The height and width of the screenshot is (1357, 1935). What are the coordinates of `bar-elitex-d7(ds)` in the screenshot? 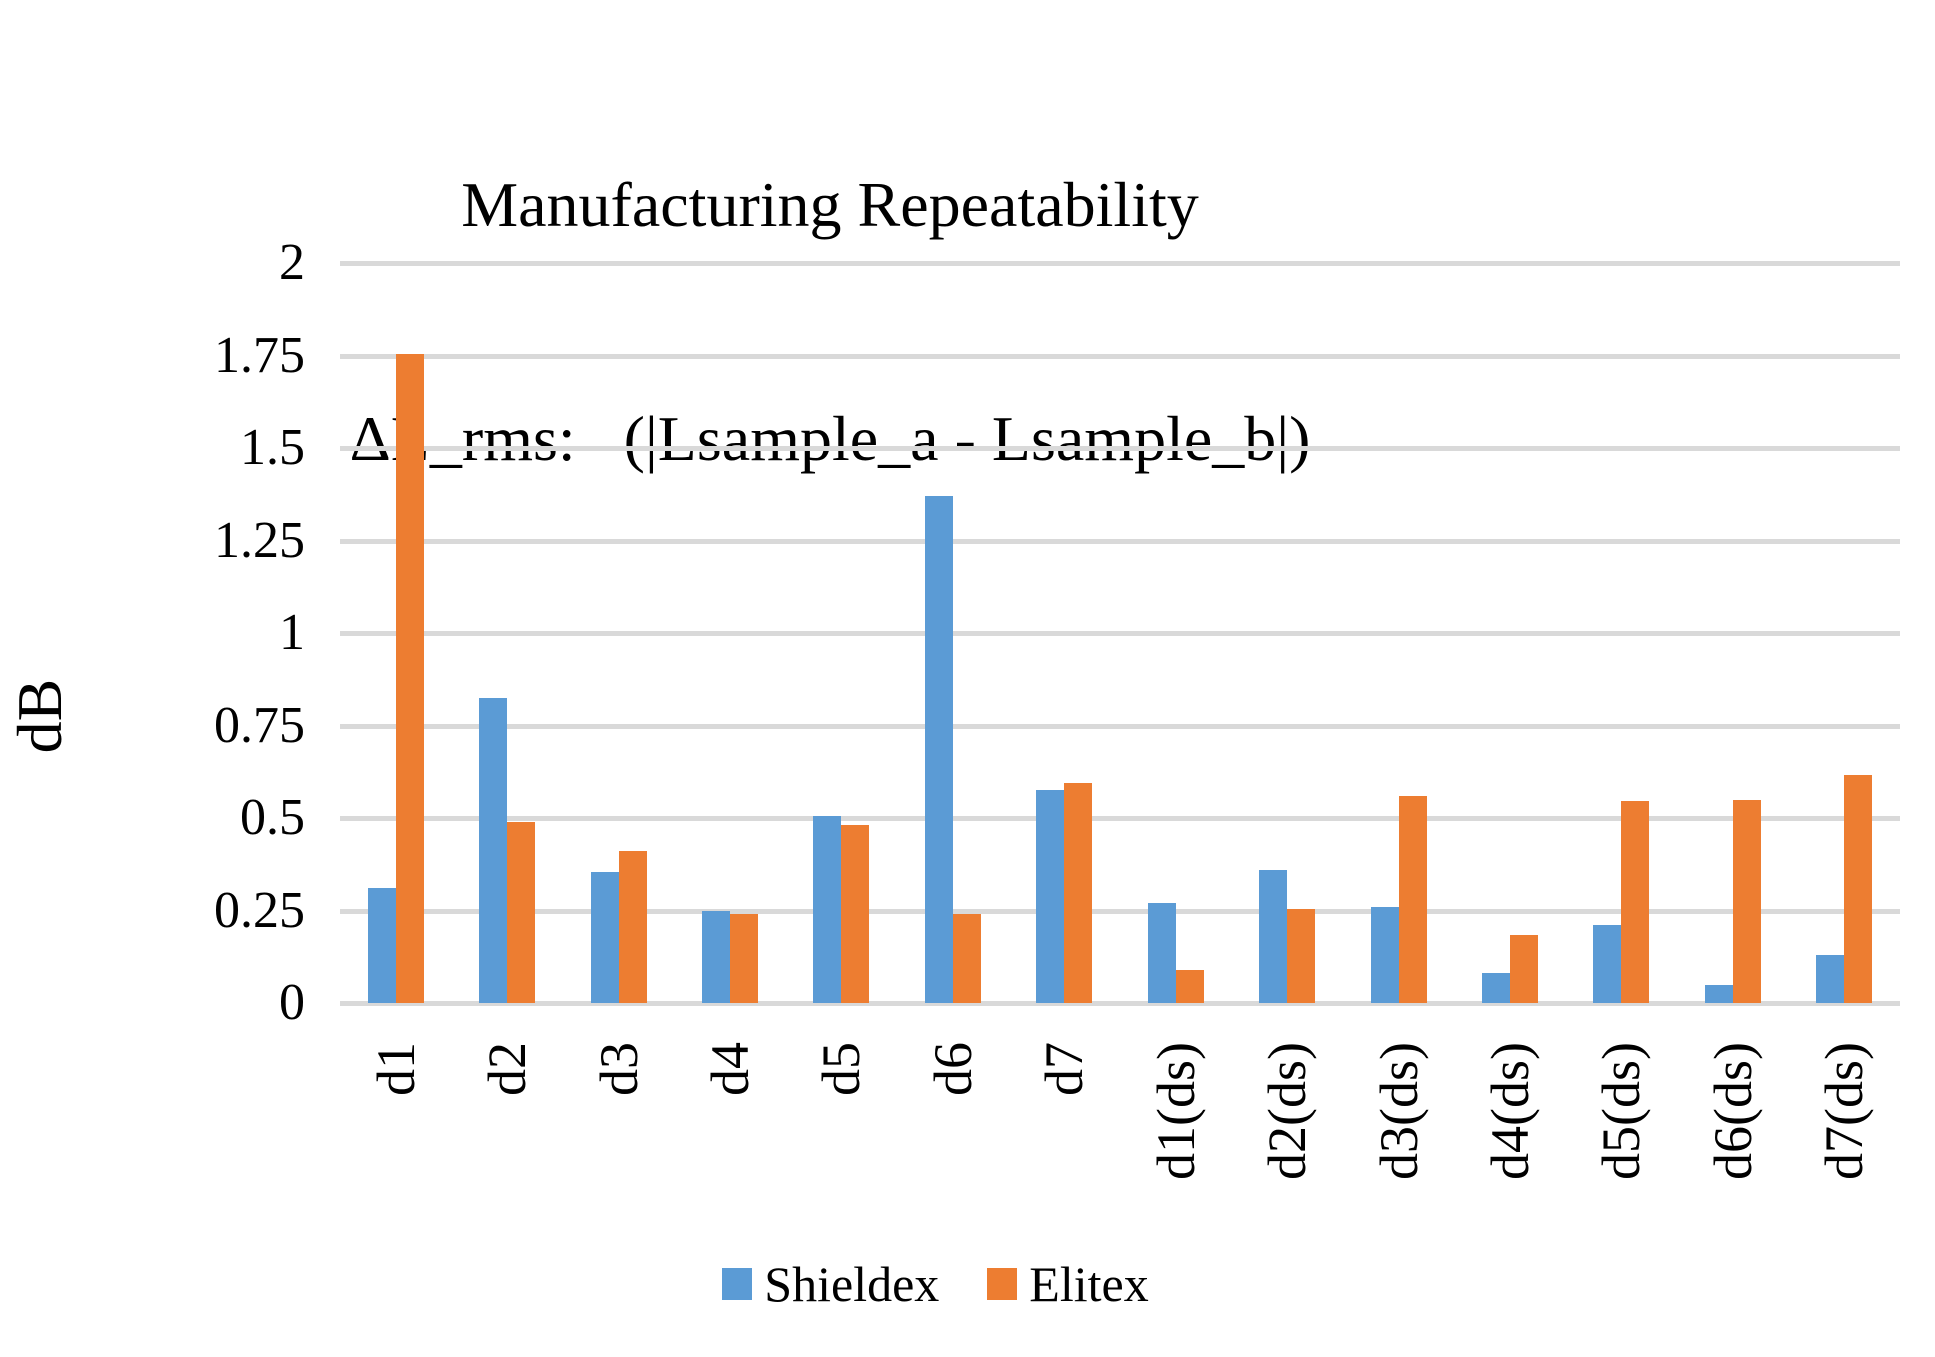 It's located at (1858, 889).